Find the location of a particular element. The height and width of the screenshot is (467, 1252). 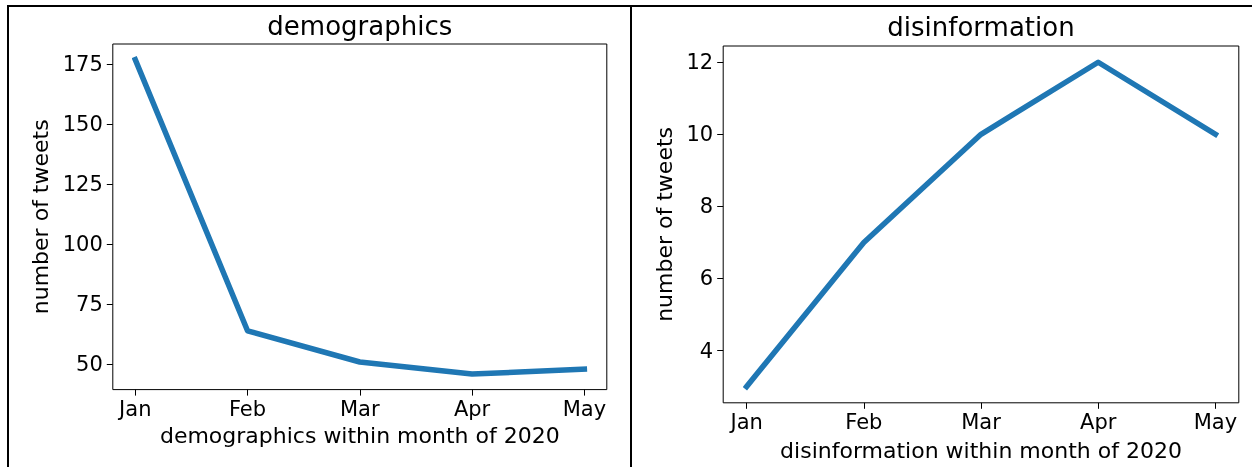

chart-title: demographics is located at coordinates (360, 26).